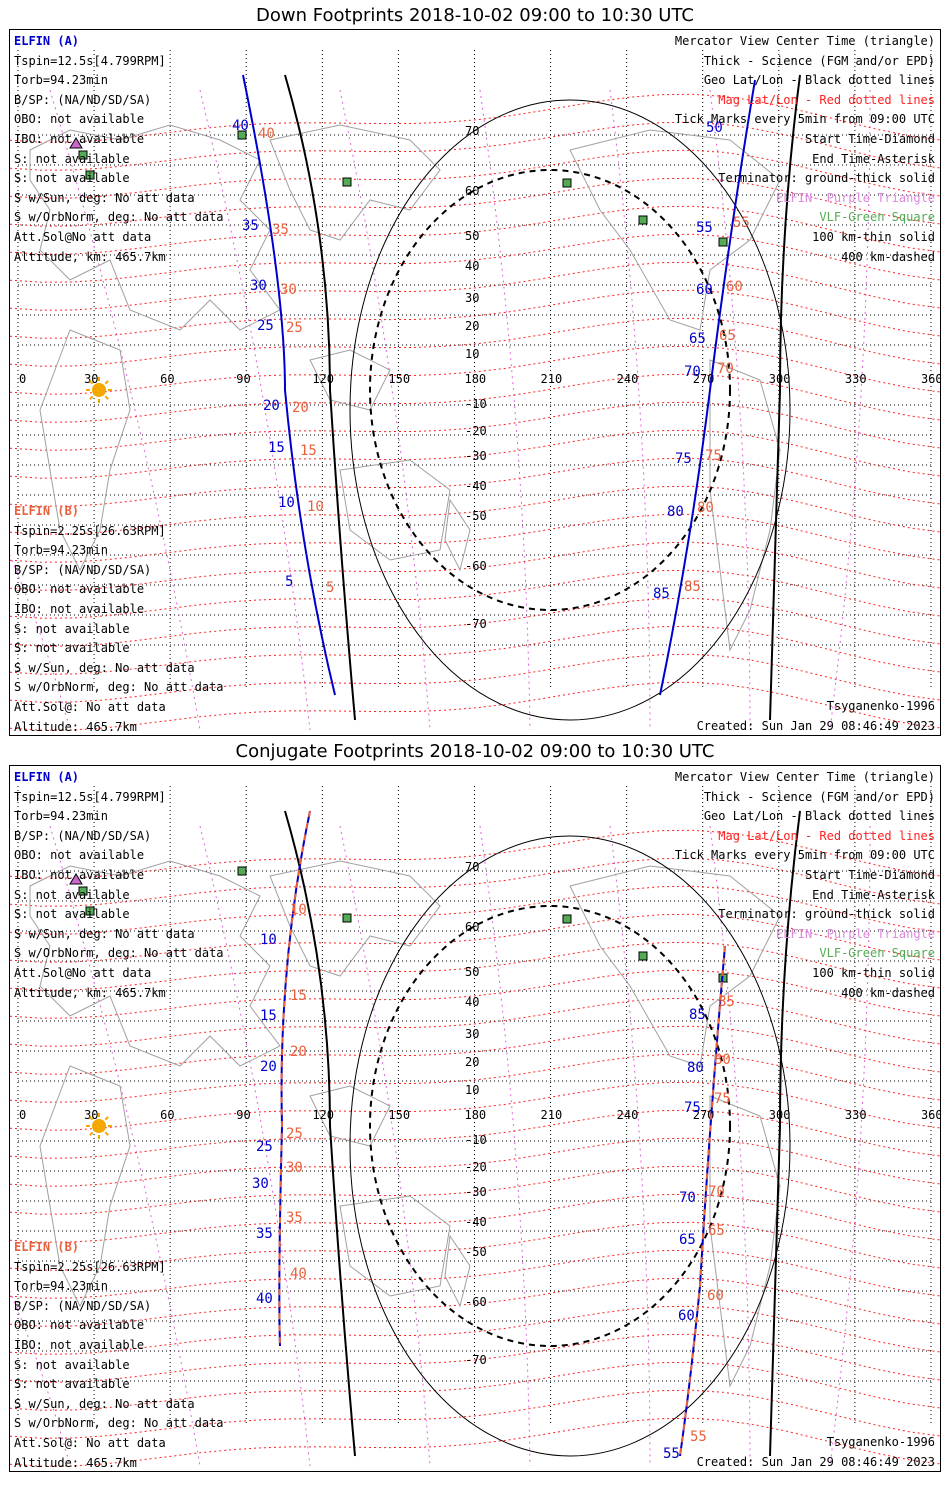 The width and height of the screenshot is (950, 1500). I want to click on lon-tick-label: 120, so click(323, 379).